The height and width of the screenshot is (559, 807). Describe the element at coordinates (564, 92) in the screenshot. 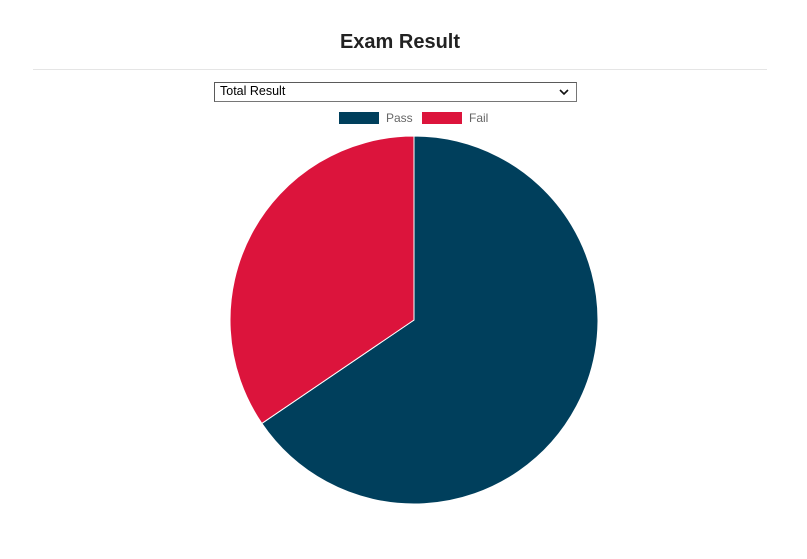

I see `chevron-down-icon` at that location.